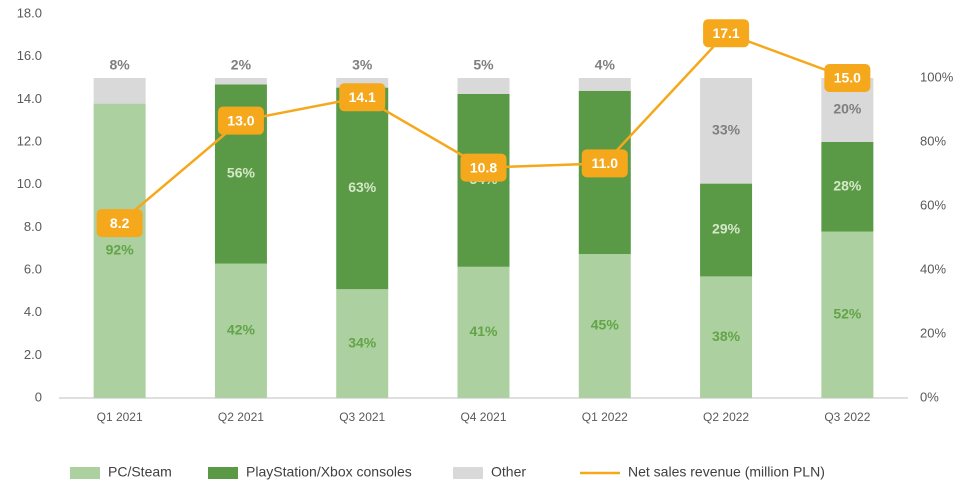  I want to click on data-label: 8%, so click(120, 65).